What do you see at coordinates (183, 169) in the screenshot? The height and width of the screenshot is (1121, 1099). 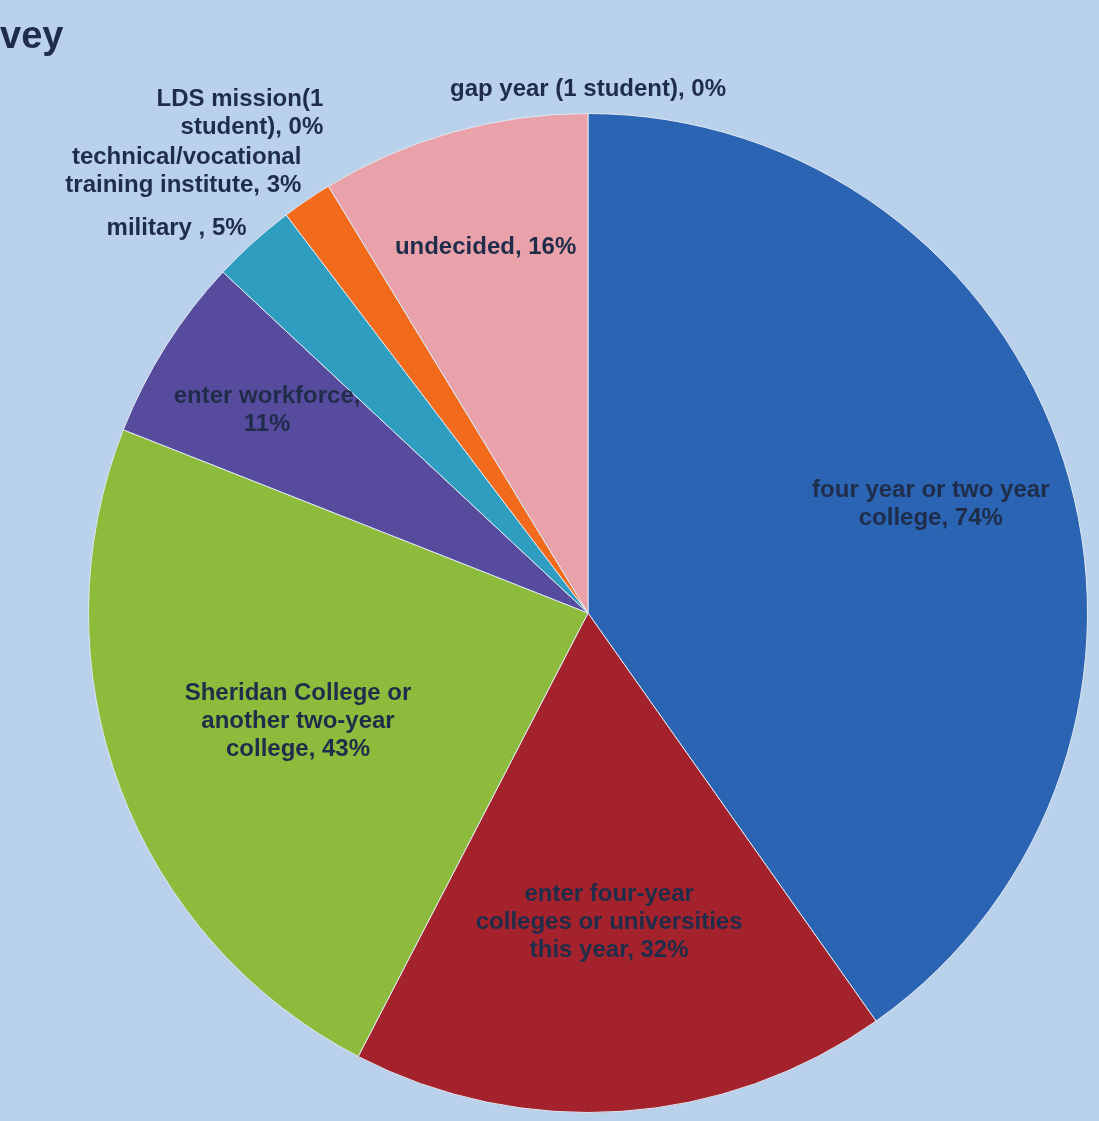 I see `slice-label: technical/vocational training institute, 3%` at bounding box center [183, 169].